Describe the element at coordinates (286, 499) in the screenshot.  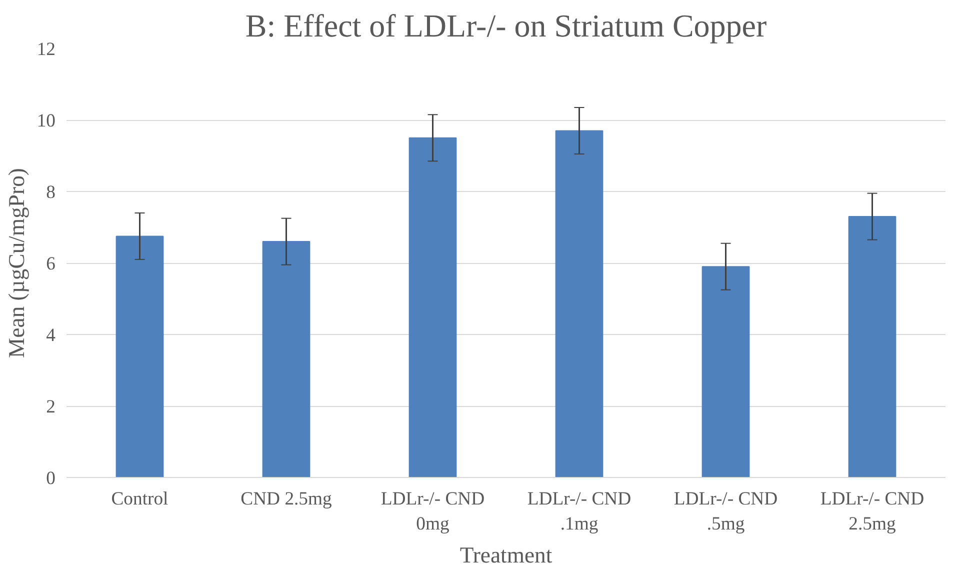
I see `x-tick-label: CND 2.5mg` at that location.